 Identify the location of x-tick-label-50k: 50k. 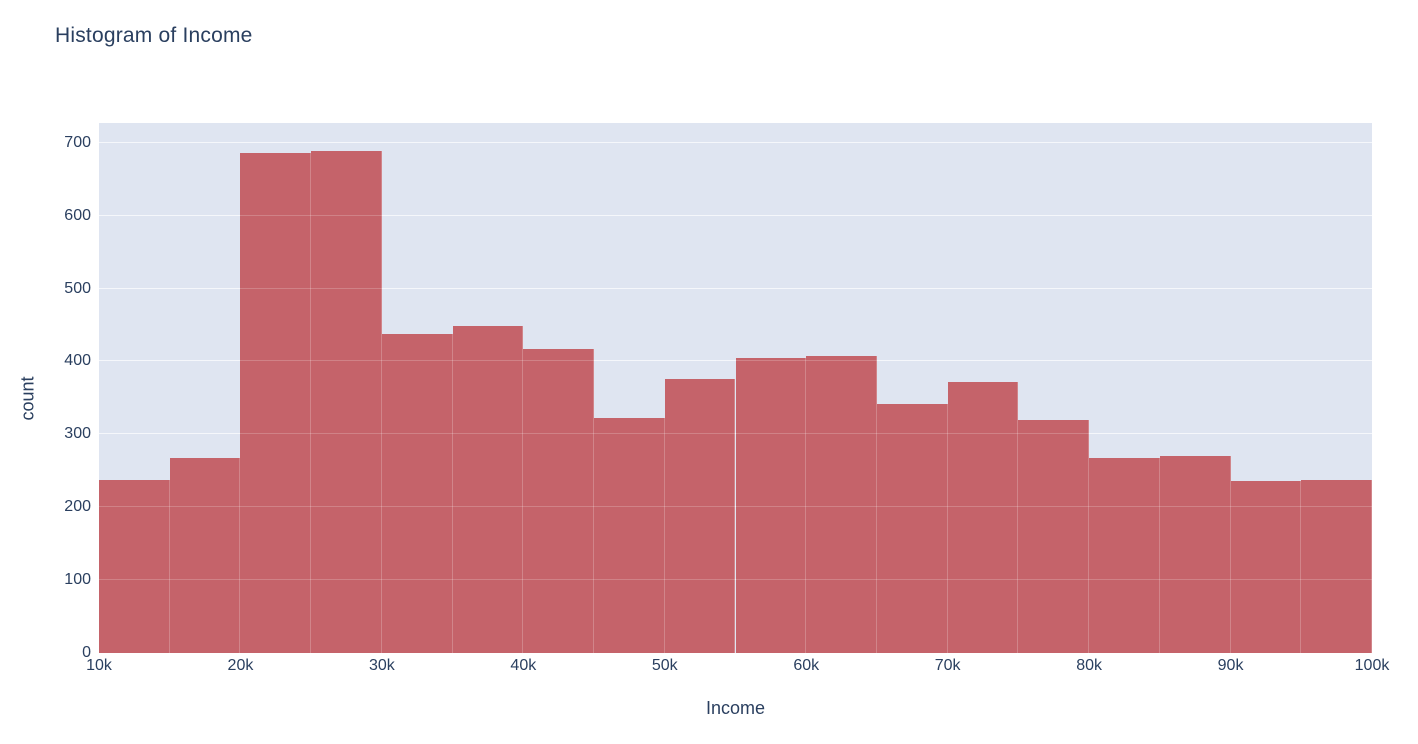
(664, 665).